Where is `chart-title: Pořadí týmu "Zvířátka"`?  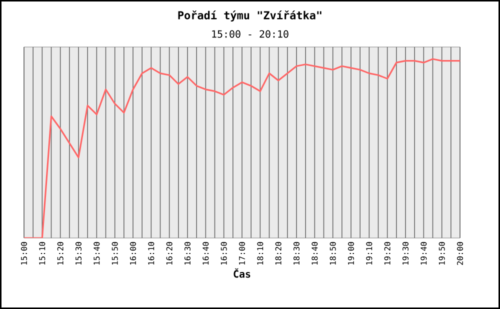 chart-title: Pořadí týmu "Zvířátka" is located at coordinates (250, 16).